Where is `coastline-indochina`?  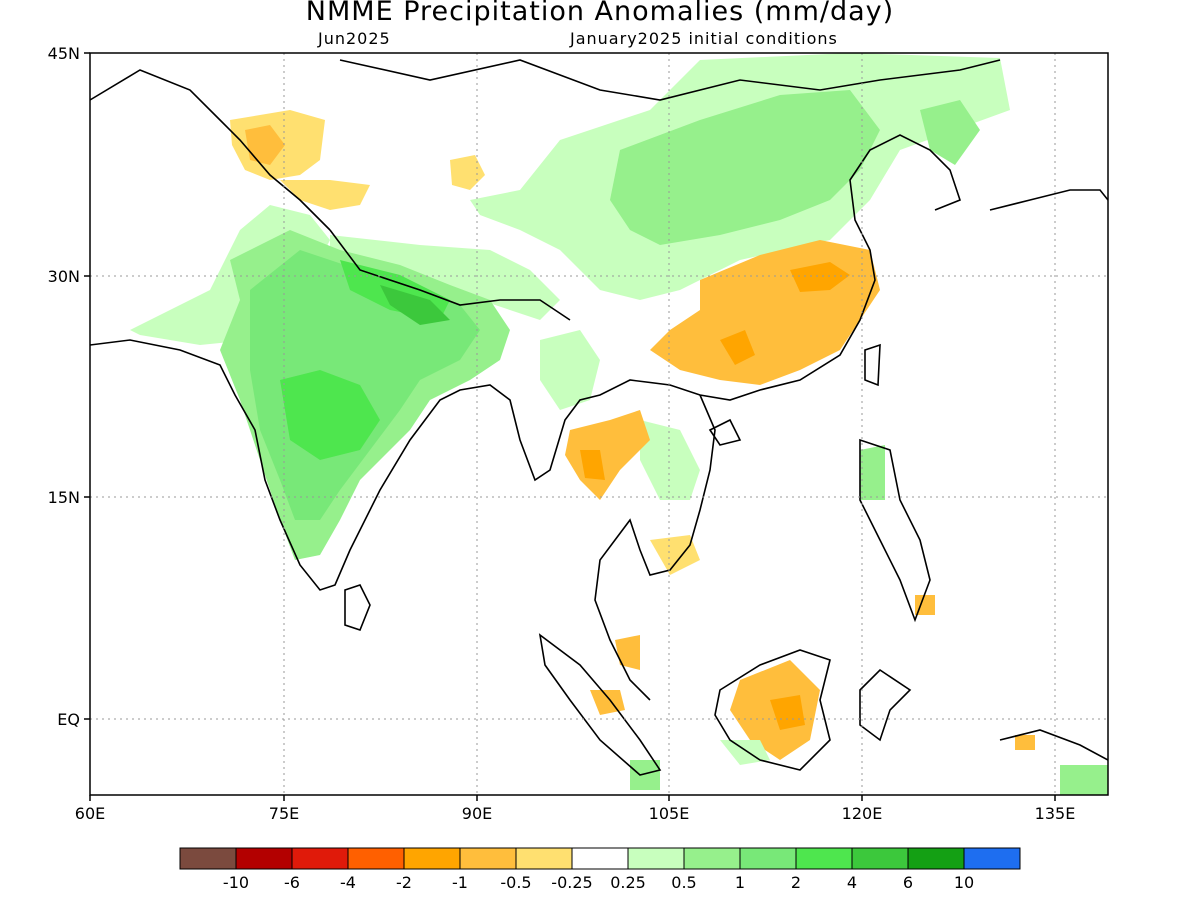
coastline-indochina is located at coordinates (655, 547).